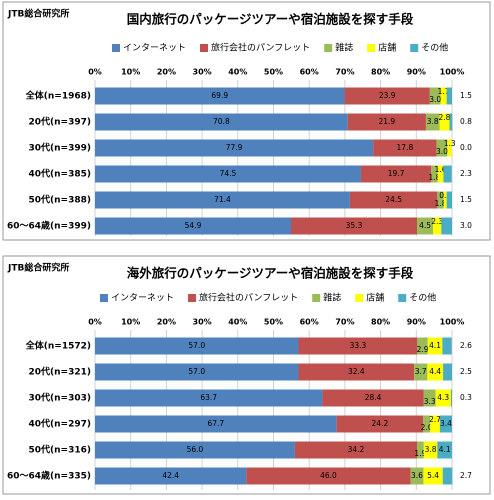 The image size is (494, 500). I want to click on category-label: 30代(n=303), so click(60, 398).